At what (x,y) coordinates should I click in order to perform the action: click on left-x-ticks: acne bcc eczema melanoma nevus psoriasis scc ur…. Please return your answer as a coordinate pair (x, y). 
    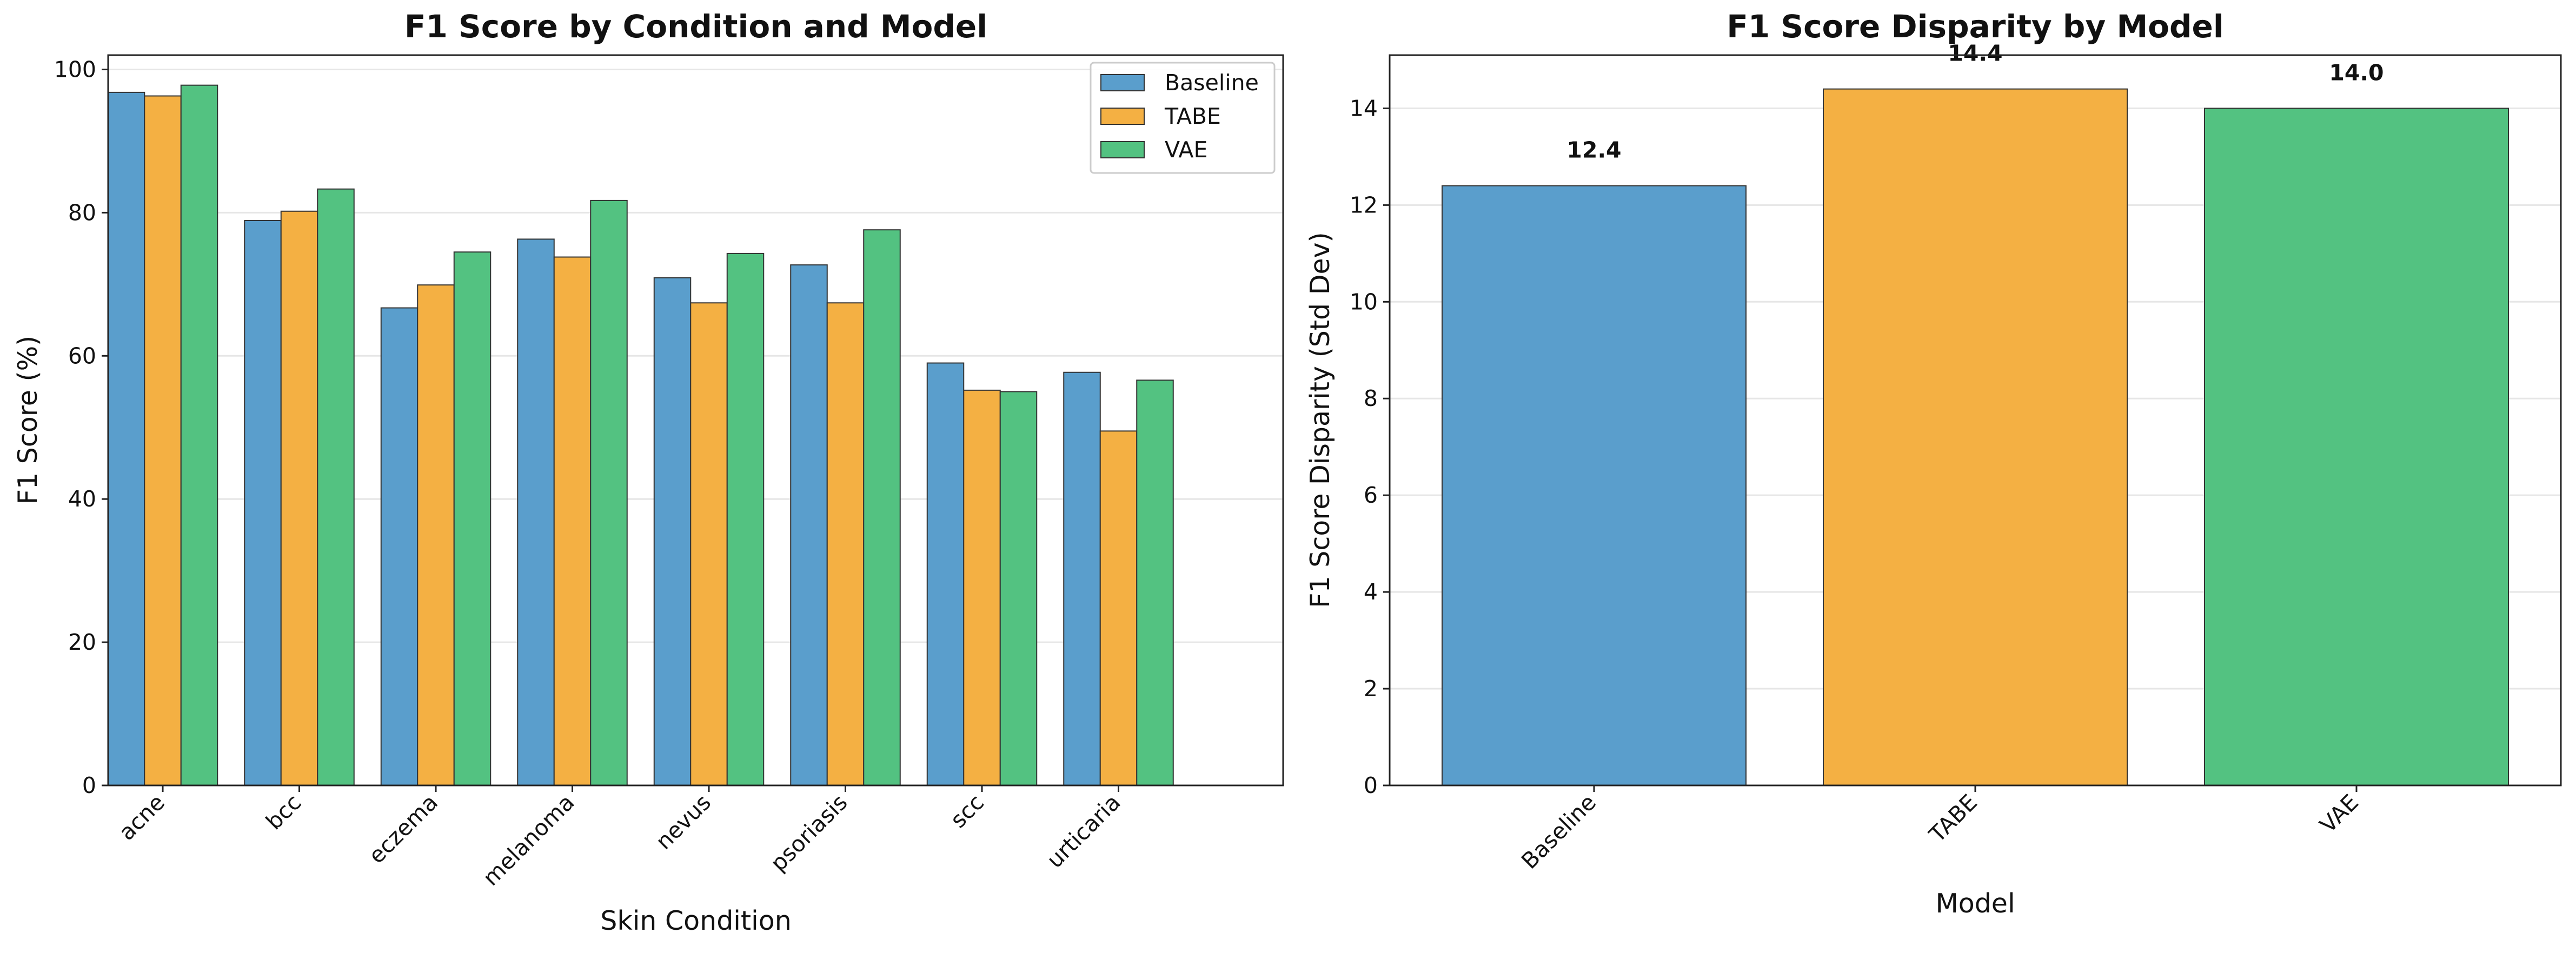
    Looking at the image, I should click on (620, 838).